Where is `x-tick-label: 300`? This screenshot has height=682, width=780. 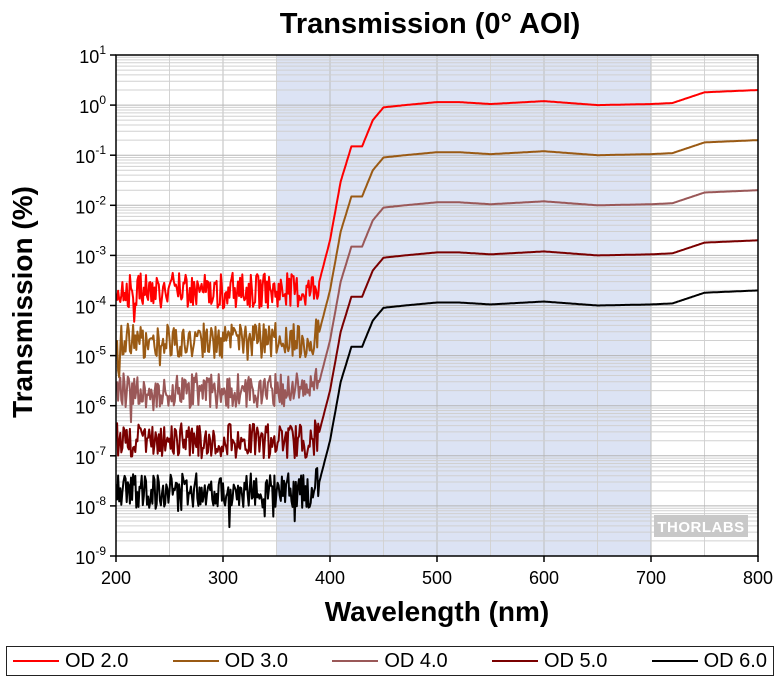 x-tick-label: 300 is located at coordinates (223, 578).